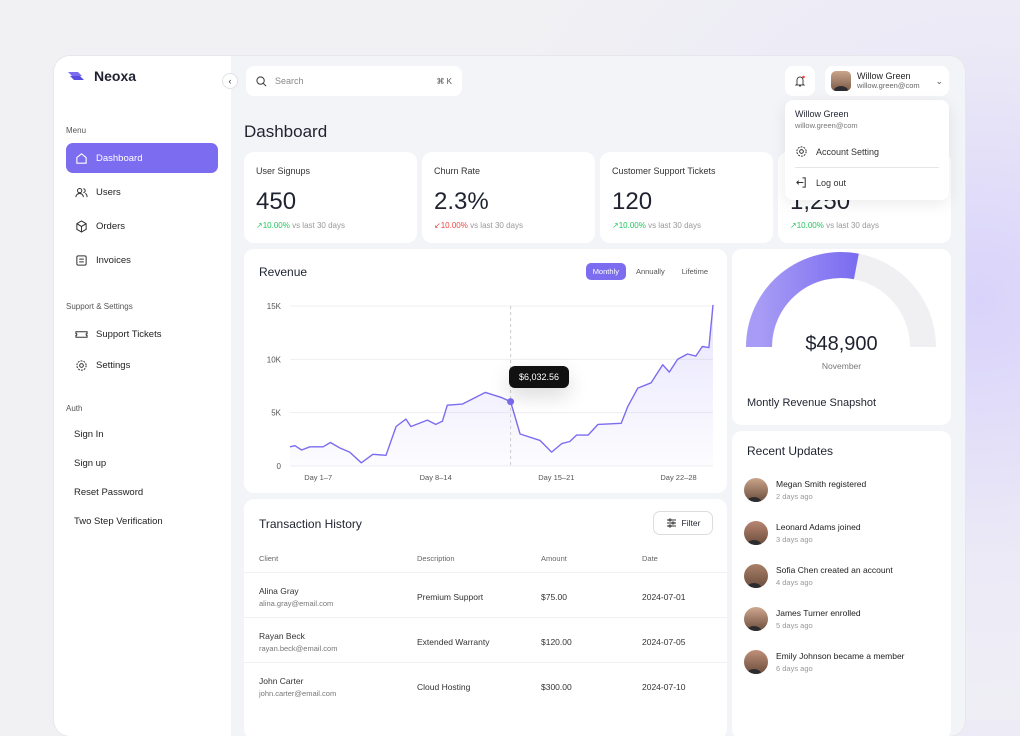  I want to click on gauge-fill, so click(802, 300).